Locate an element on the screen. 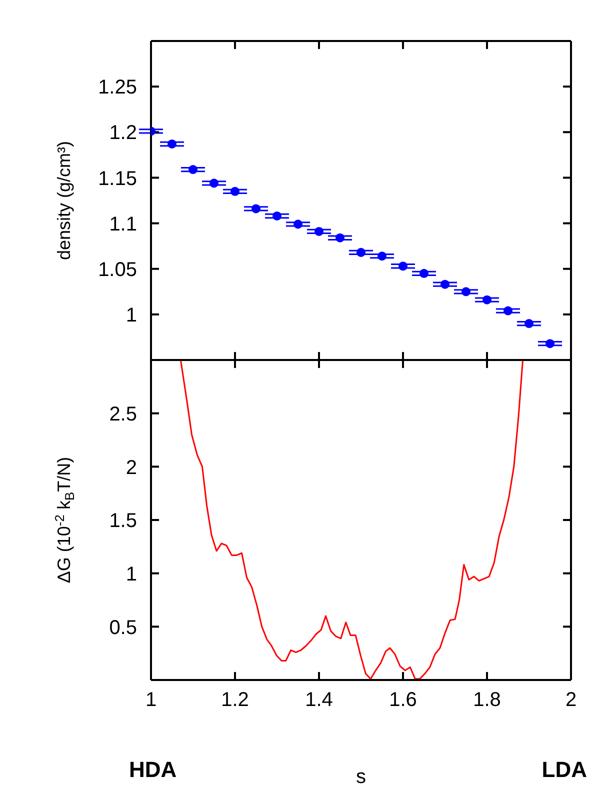 The height and width of the screenshot is (800, 600). y-tick-label: 1.05 is located at coordinates (117, 269).